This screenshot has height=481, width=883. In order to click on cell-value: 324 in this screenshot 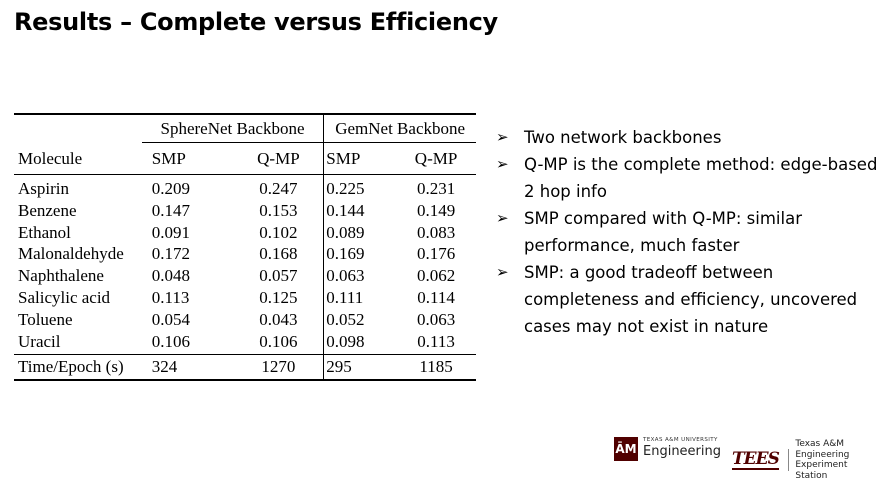, I will do `click(187, 367)`.